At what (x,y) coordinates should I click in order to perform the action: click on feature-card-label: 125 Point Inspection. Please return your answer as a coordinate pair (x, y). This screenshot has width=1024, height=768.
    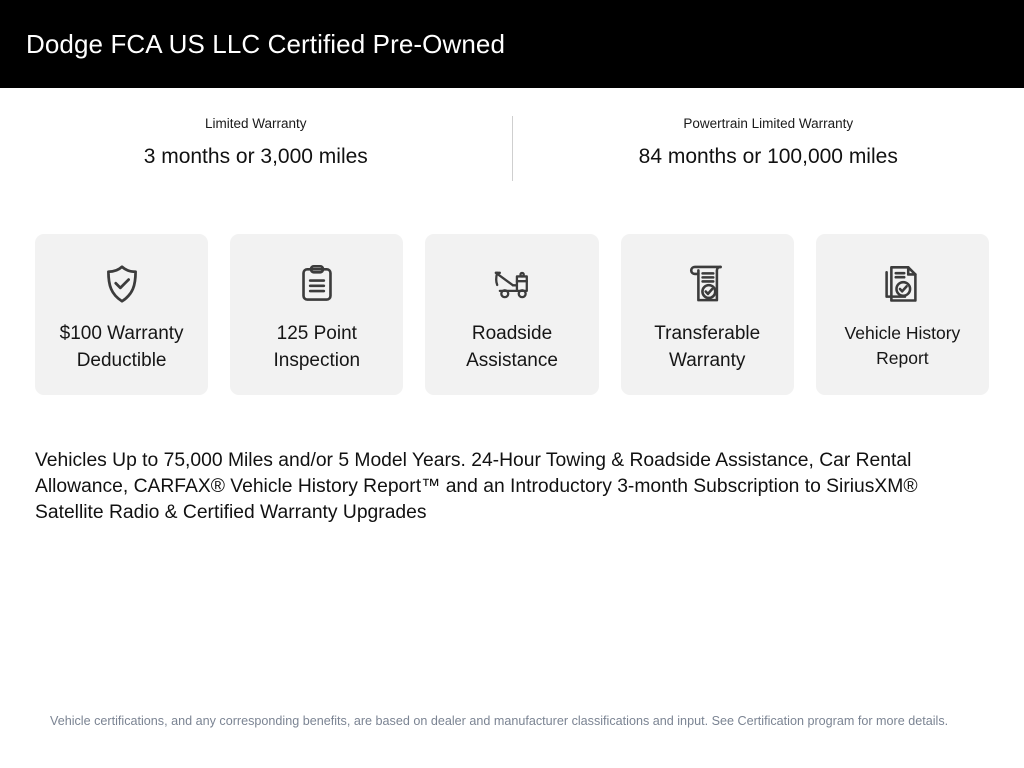
    Looking at the image, I should click on (317, 347).